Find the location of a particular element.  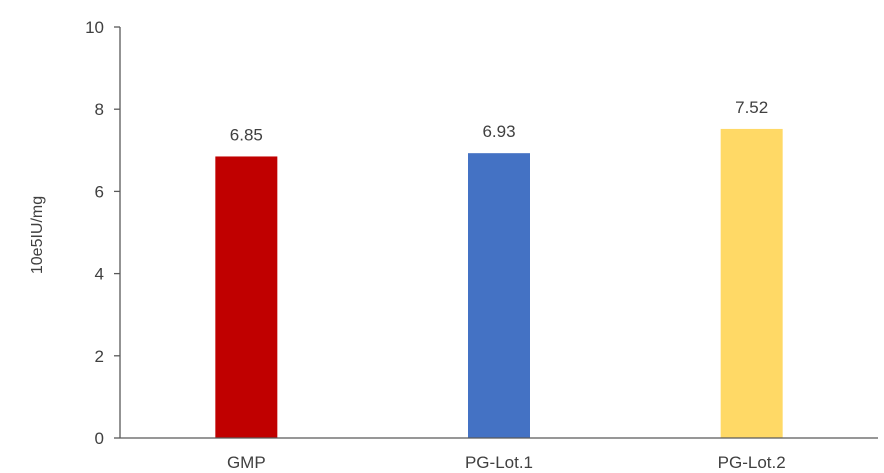

y-axis-ticks: 0 2 4 6 8 10 is located at coordinates (102, 233).